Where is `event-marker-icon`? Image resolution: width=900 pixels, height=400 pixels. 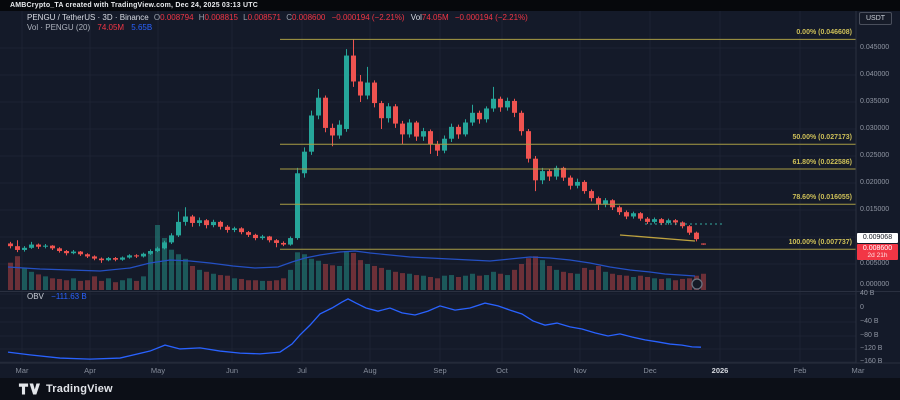
event-marker-icon is located at coordinates (697, 284).